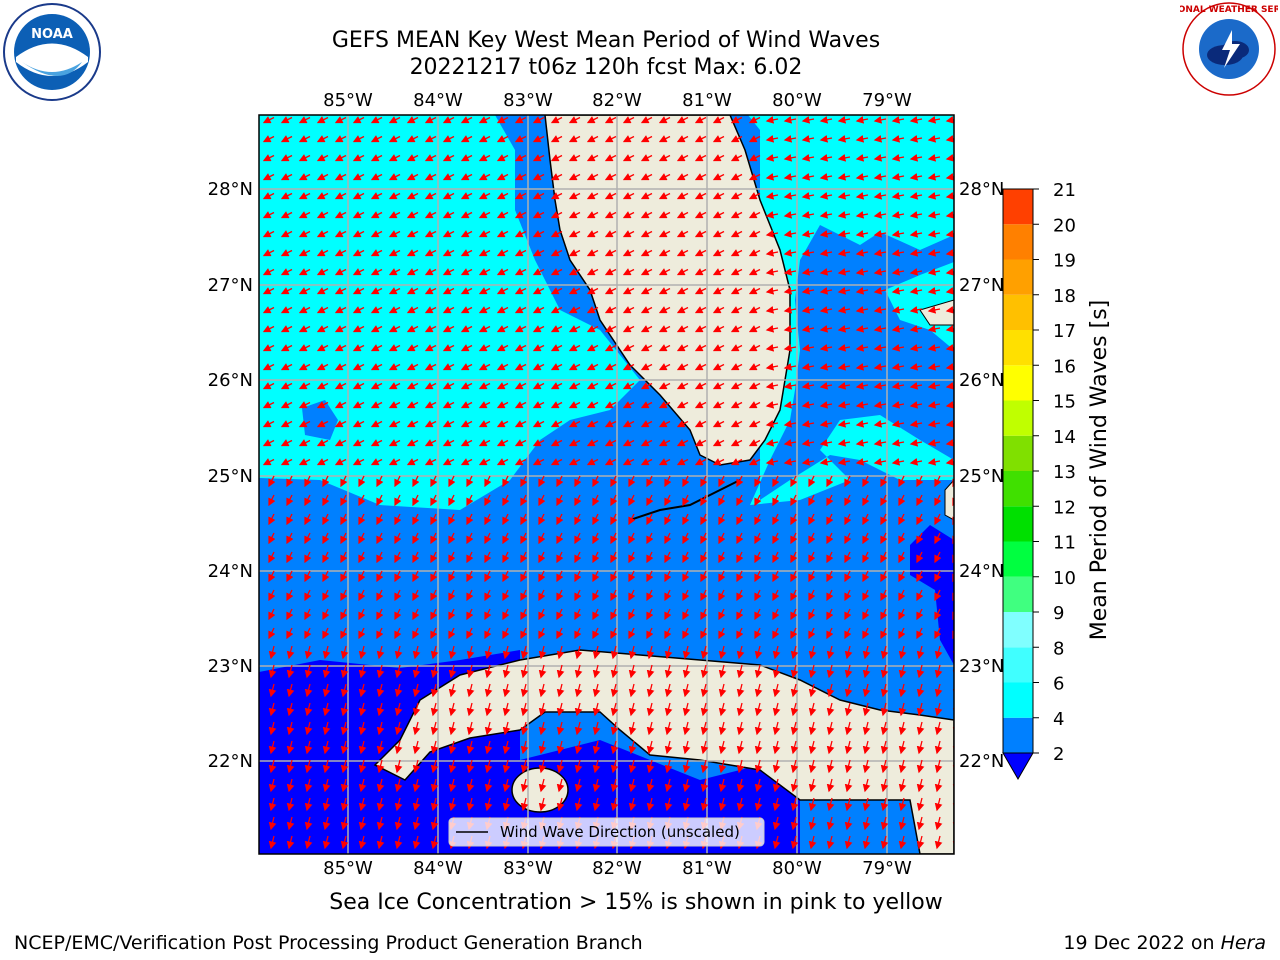  Describe the element at coordinates (1064, 296) in the screenshot. I see `colorbar-tick-label: 18` at that location.